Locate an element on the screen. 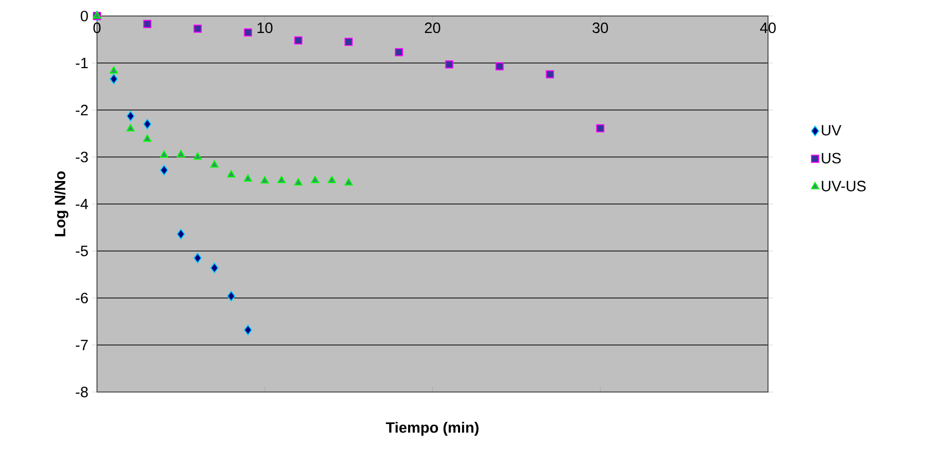 The width and height of the screenshot is (926, 452). legend-label: US is located at coordinates (831, 158).